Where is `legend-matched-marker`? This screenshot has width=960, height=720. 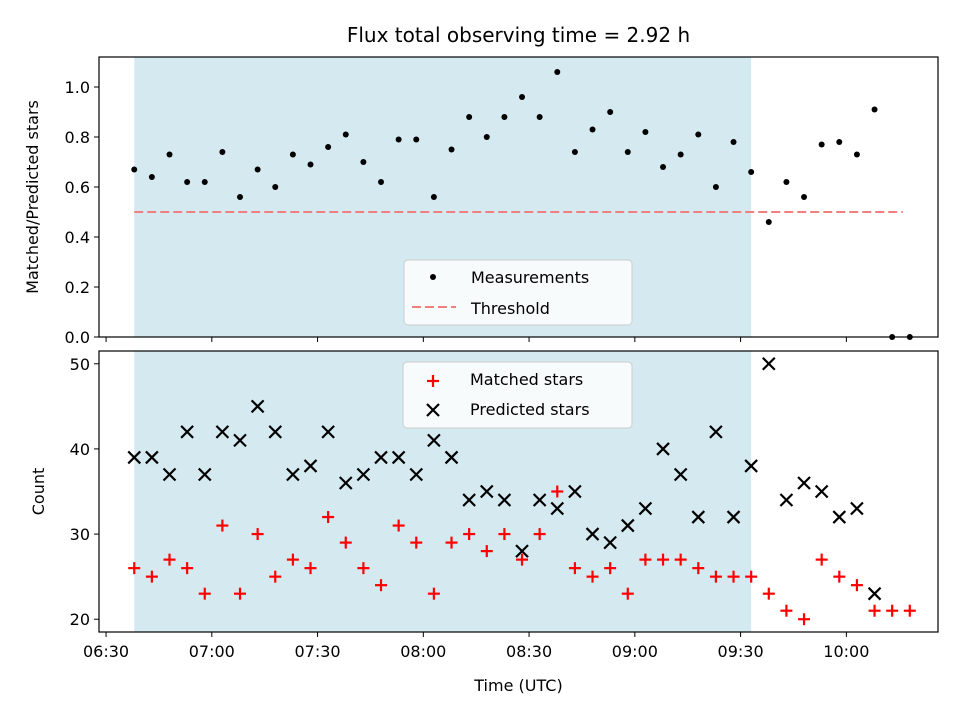 legend-matched-marker is located at coordinates (433, 381).